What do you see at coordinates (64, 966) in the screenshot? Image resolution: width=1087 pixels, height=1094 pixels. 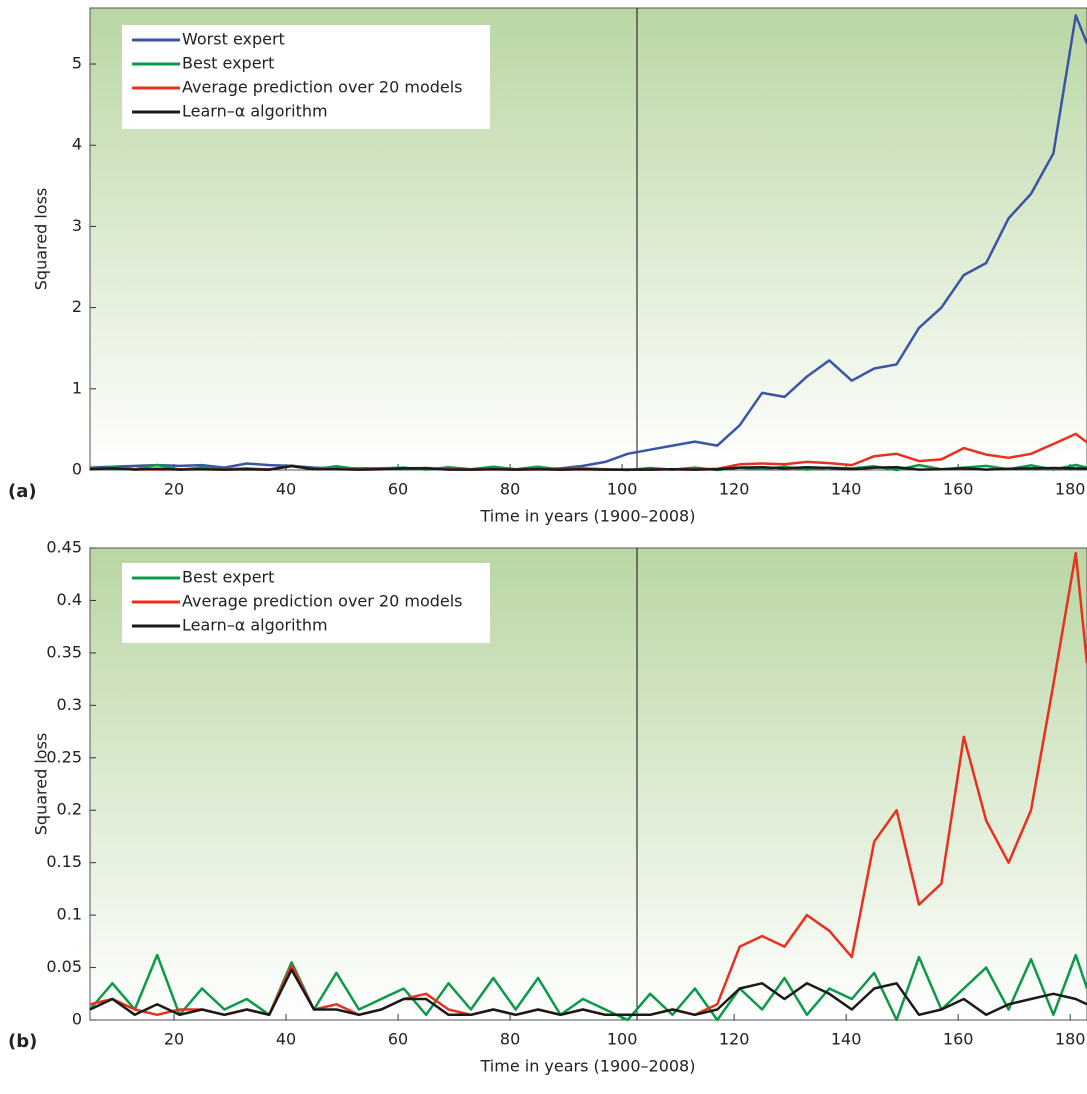 I see `y-tick-label: 0.05` at bounding box center [64, 966].